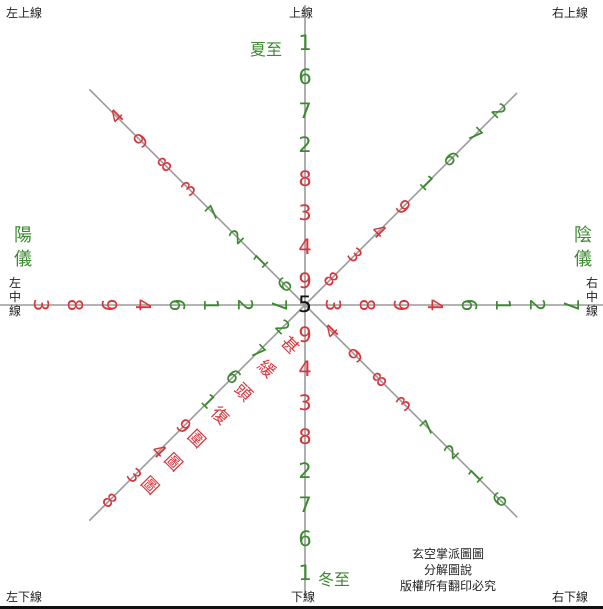  Describe the element at coordinates (177, 305) in the screenshot. I see `arm-number-left: 6` at that location.